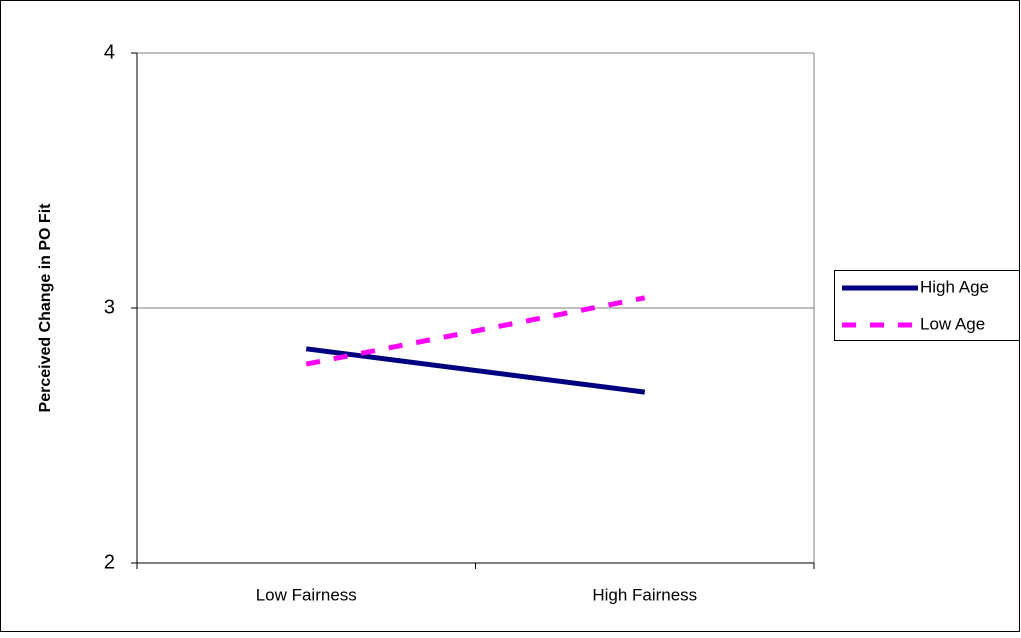  What do you see at coordinates (306, 594) in the screenshot?
I see `x-tick-label: Low Fairness` at bounding box center [306, 594].